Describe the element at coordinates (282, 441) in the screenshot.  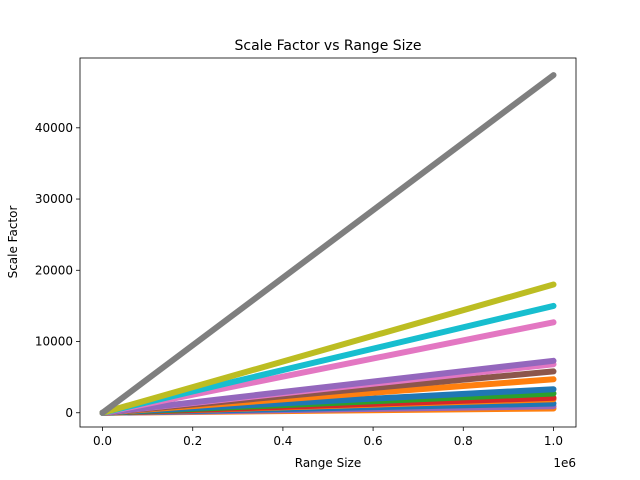
I see `x-tick-label-2: 0.4` at that location.